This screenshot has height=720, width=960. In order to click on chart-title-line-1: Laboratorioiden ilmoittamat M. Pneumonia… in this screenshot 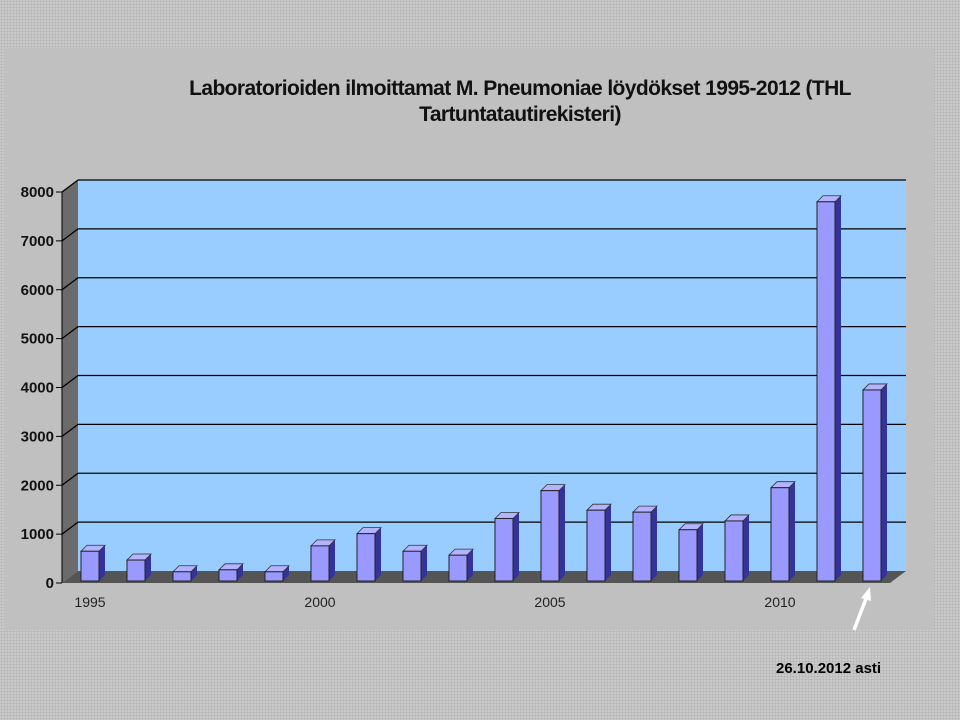, I will do `click(520, 88)`.